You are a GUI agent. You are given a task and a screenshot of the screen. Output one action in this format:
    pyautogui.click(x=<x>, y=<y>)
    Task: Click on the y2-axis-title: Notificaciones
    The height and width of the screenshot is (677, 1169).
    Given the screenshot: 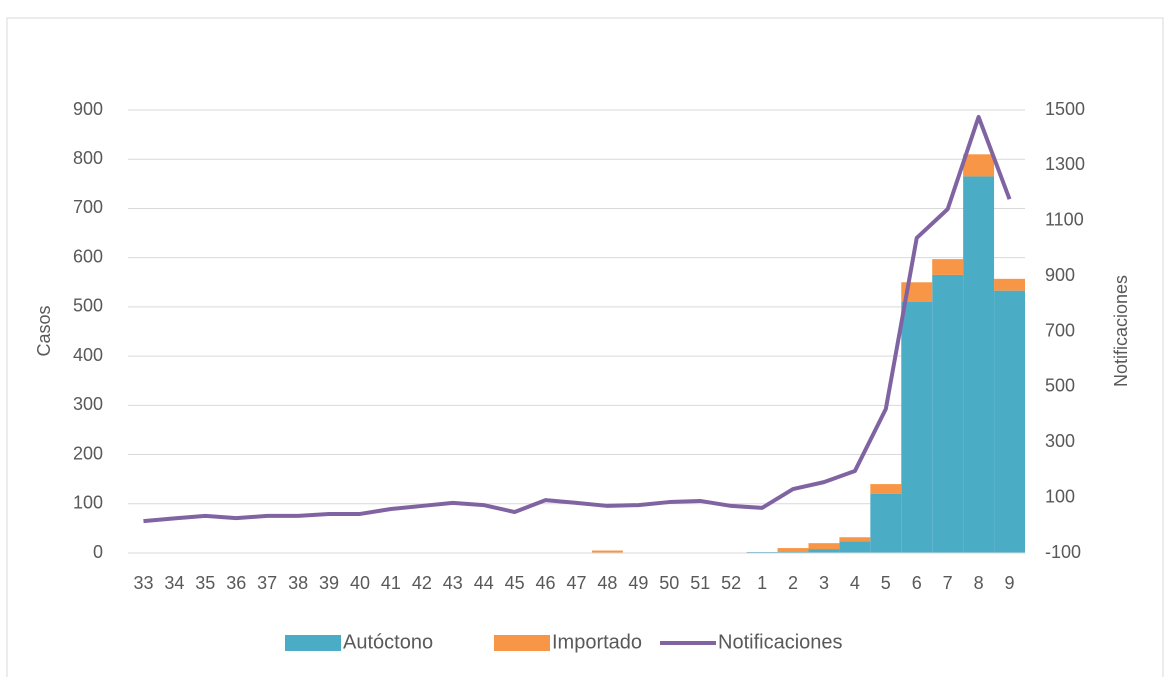 What is the action you would take?
    pyautogui.click(x=1121, y=331)
    